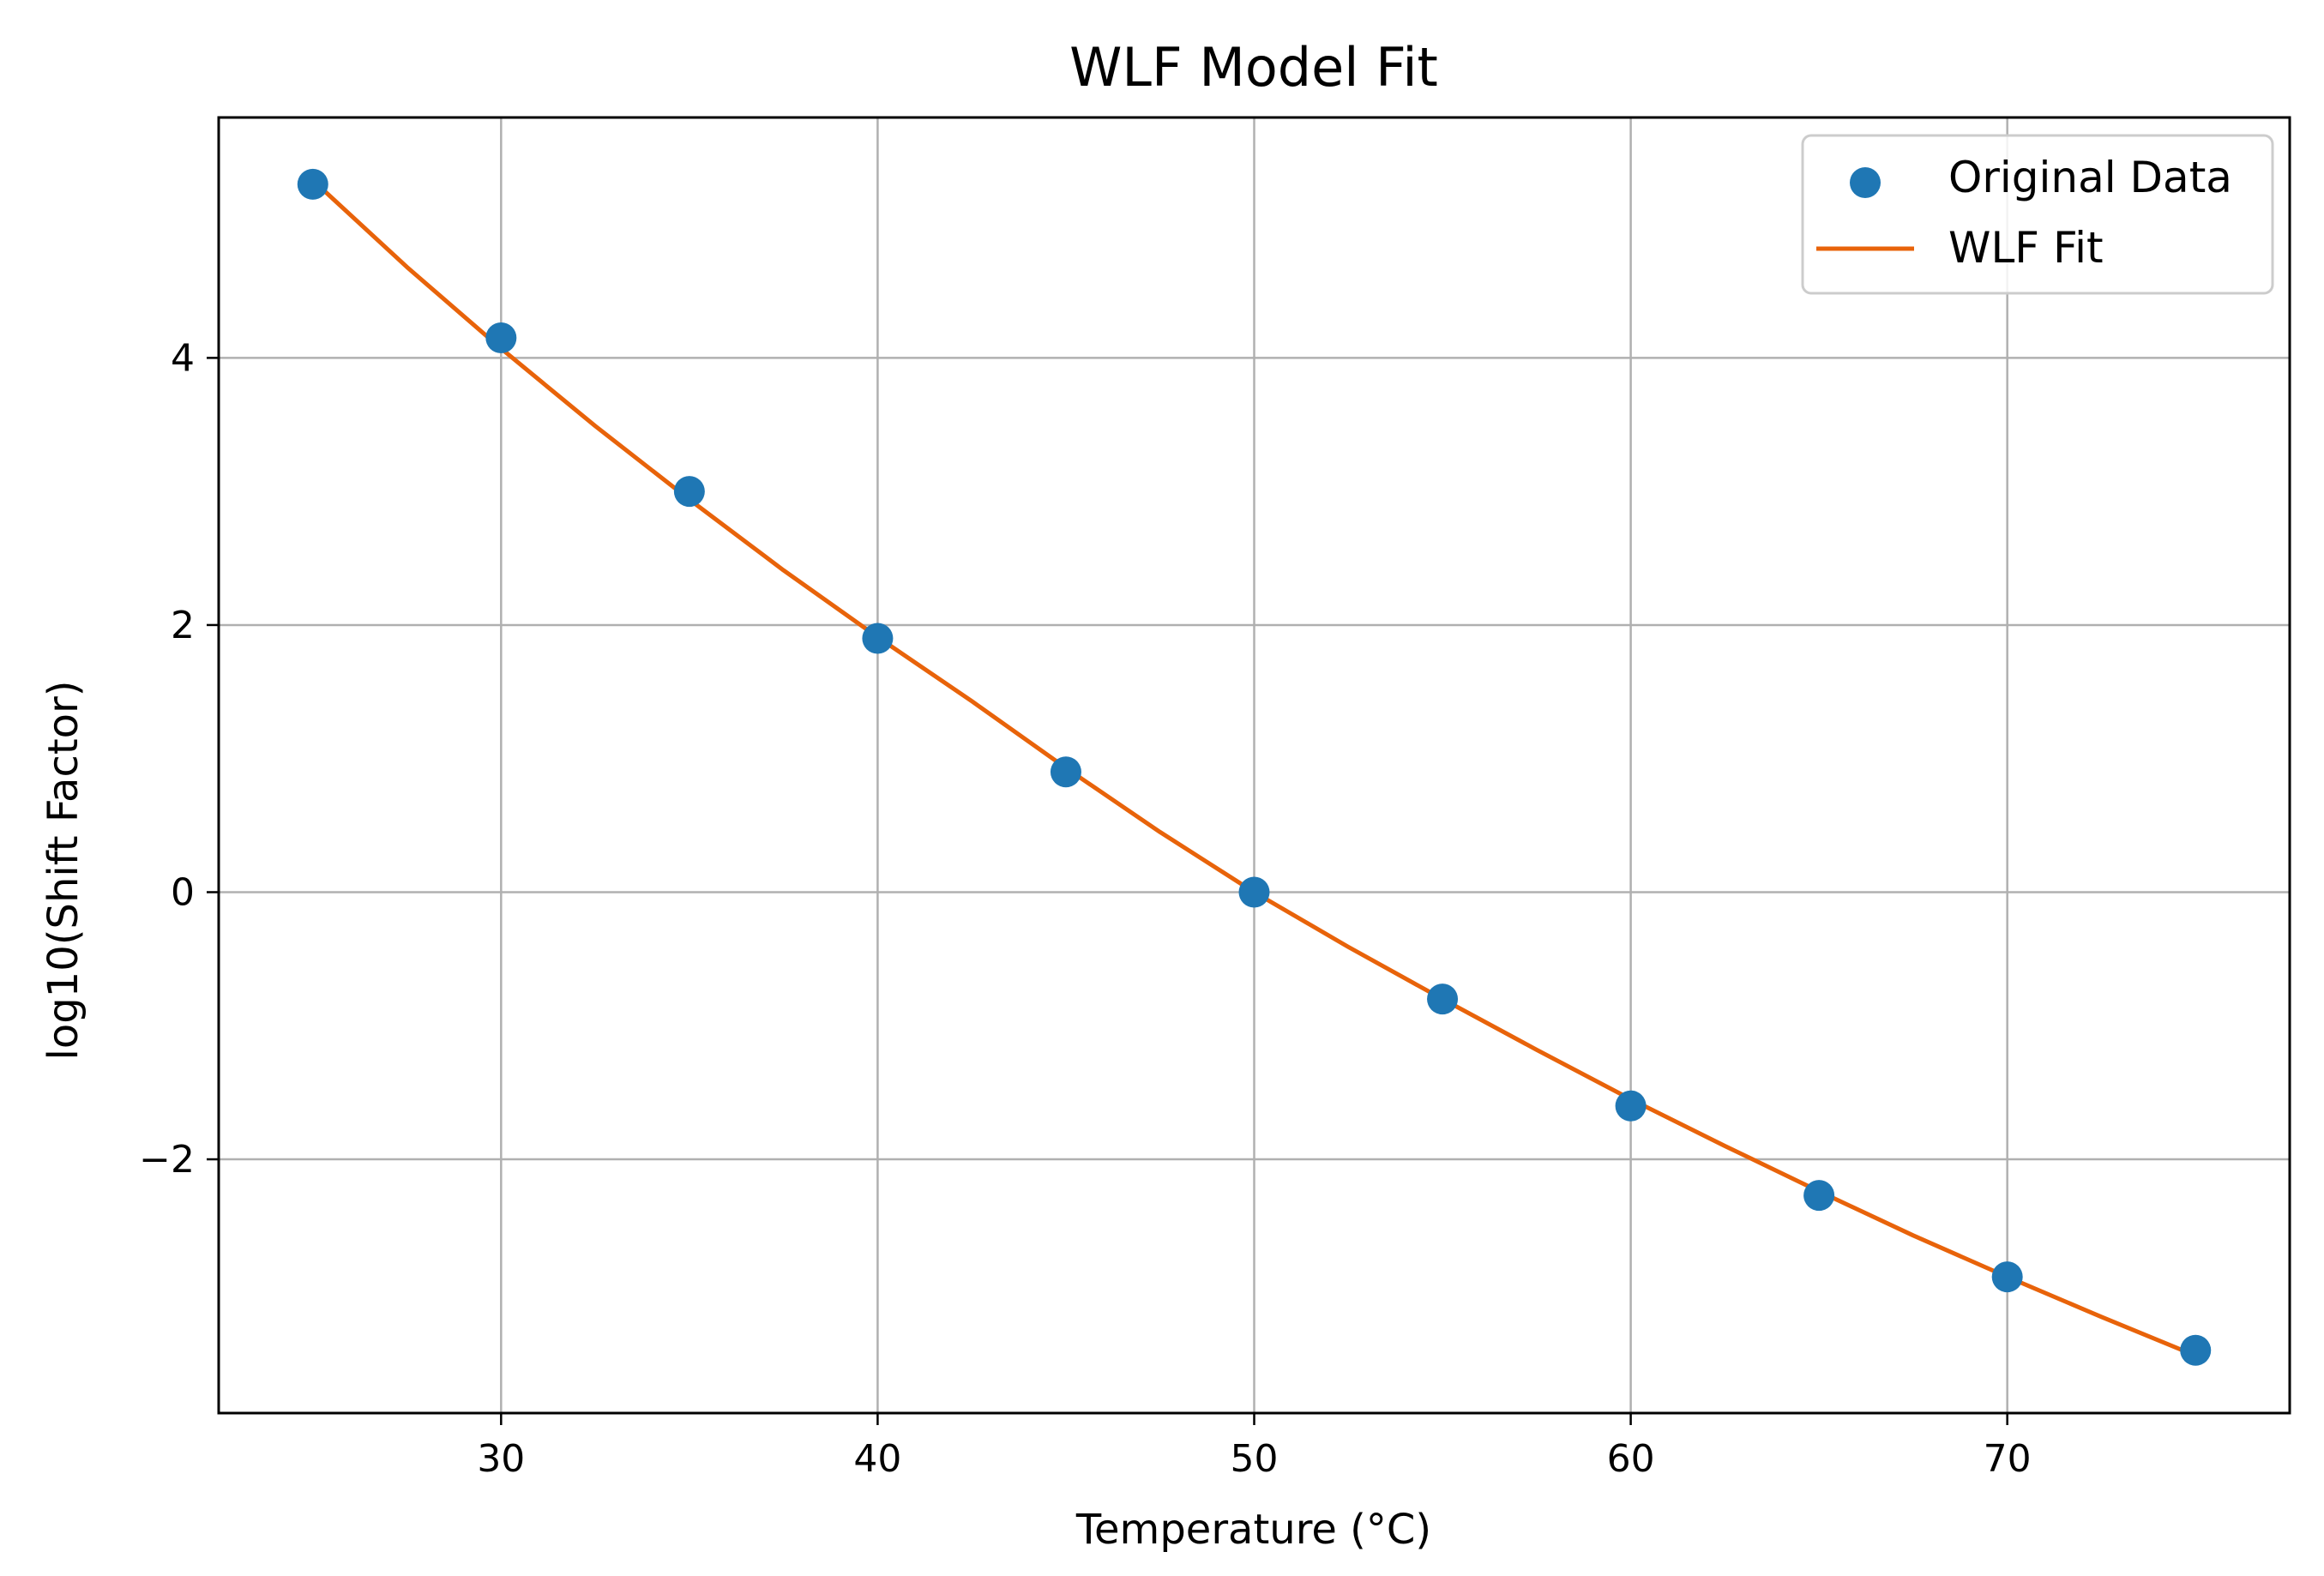 This screenshot has width=2324, height=1576. What do you see at coordinates (2026, 248) in the screenshot?
I see `legend-label-wlf-fit: WLF Fit` at bounding box center [2026, 248].